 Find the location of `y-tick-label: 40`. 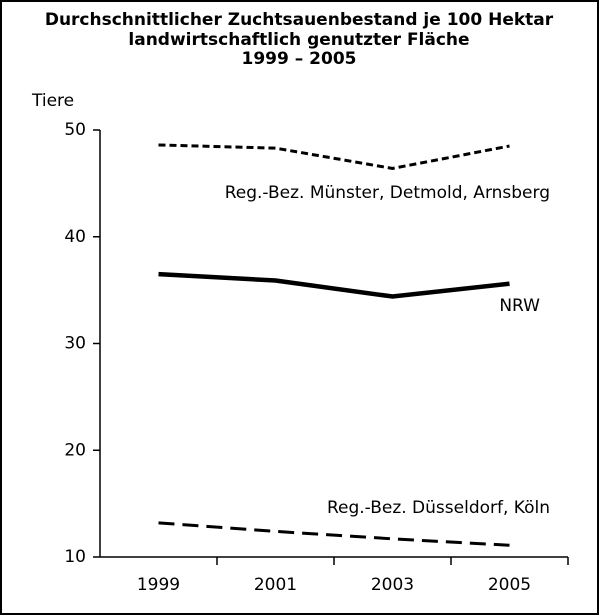

y-tick-label: 40 is located at coordinates (75, 237).